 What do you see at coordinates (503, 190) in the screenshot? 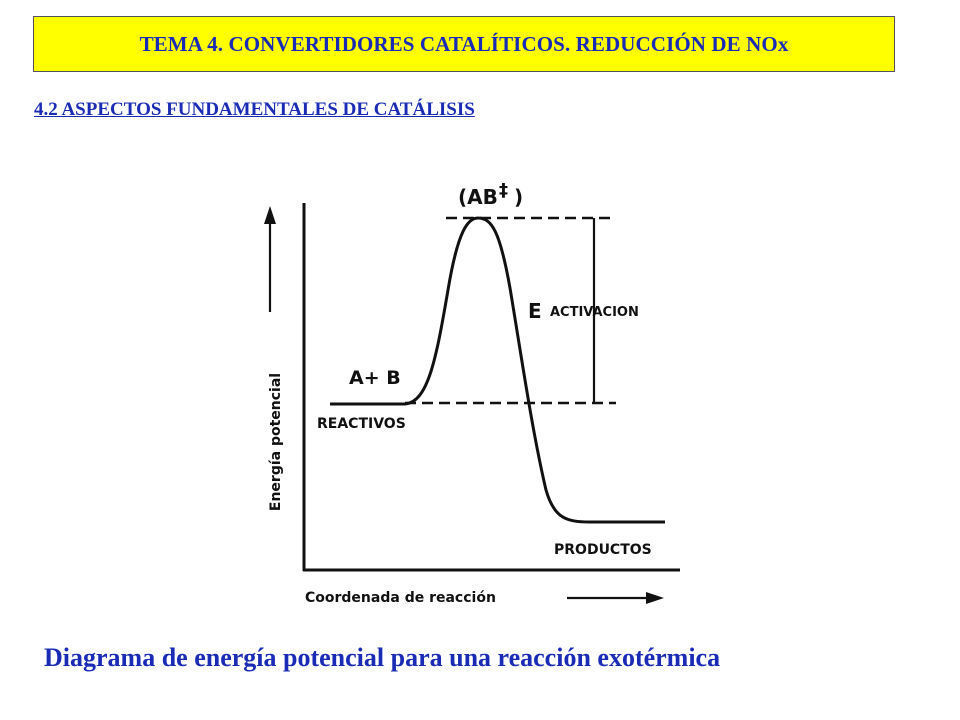
I see `double-dagger-mark: ‡` at bounding box center [503, 190].